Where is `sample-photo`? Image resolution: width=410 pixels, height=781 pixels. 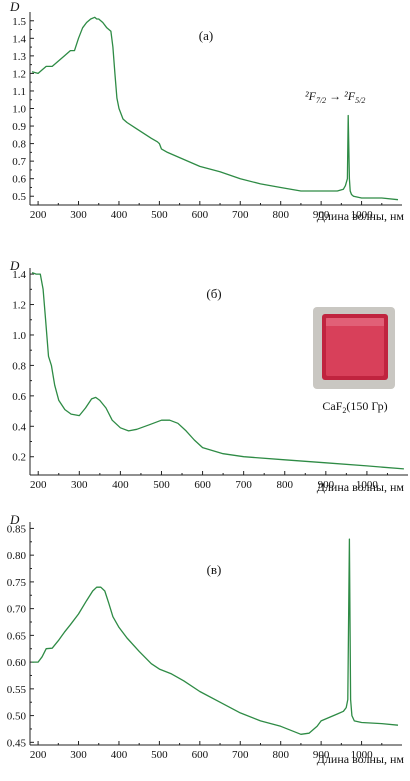
sample-photo is located at coordinates (354, 348).